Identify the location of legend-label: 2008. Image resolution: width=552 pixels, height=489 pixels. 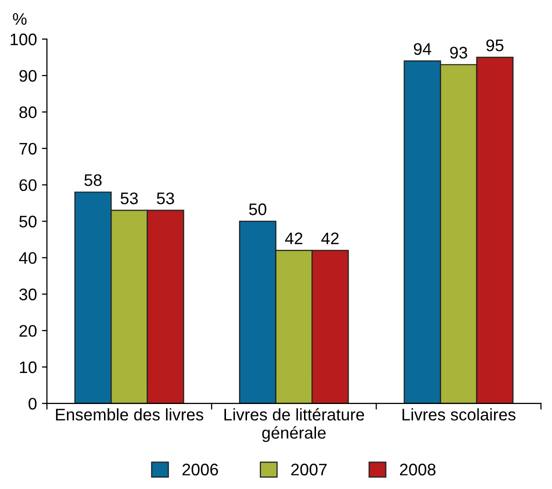
(418, 470).